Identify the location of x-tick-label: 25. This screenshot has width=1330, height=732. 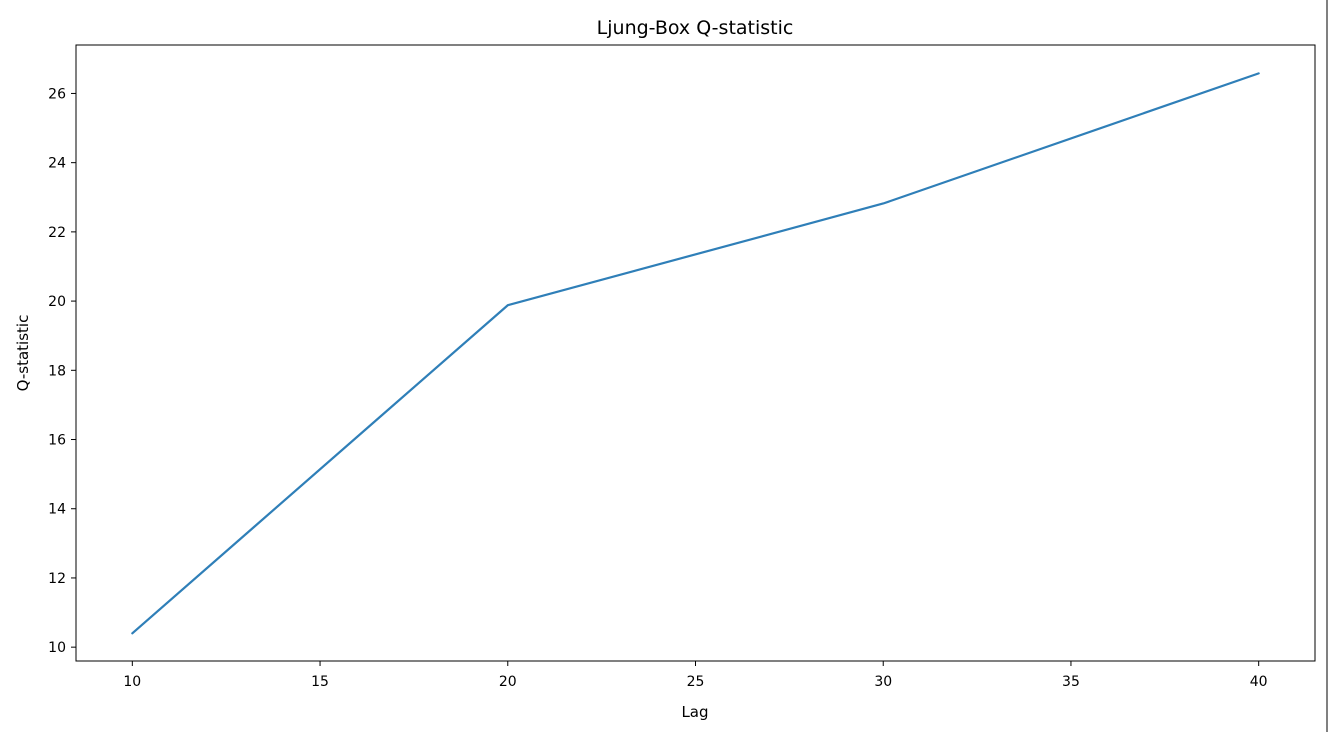
(696, 682).